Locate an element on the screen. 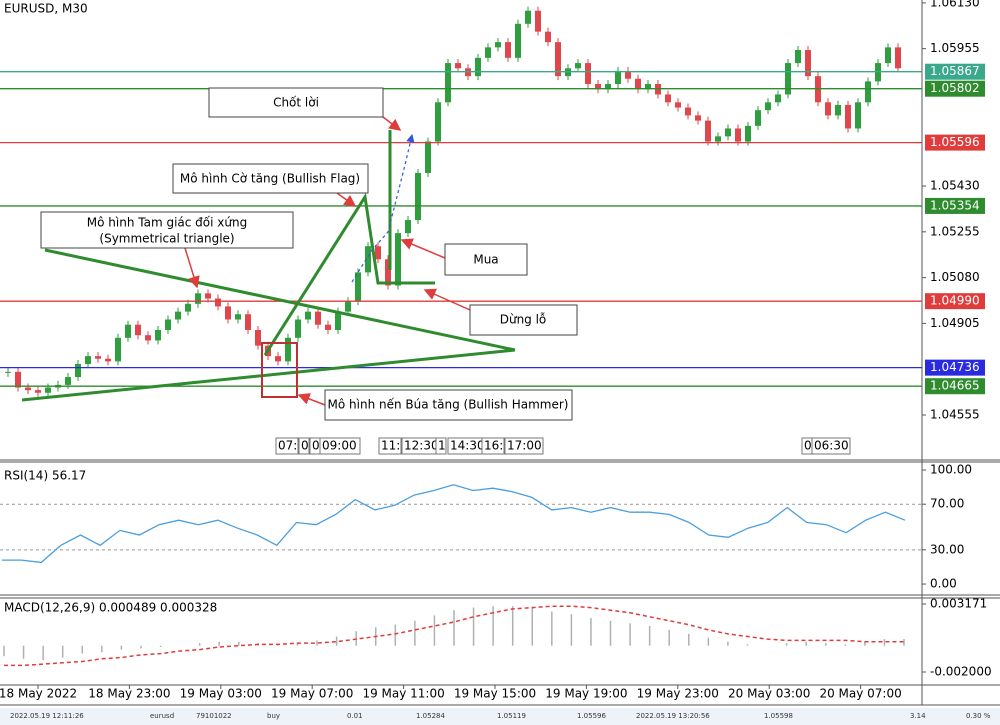 This screenshot has height=725, width=1000. price-level-label: 1.04736 is located at coordinates (955, 367).